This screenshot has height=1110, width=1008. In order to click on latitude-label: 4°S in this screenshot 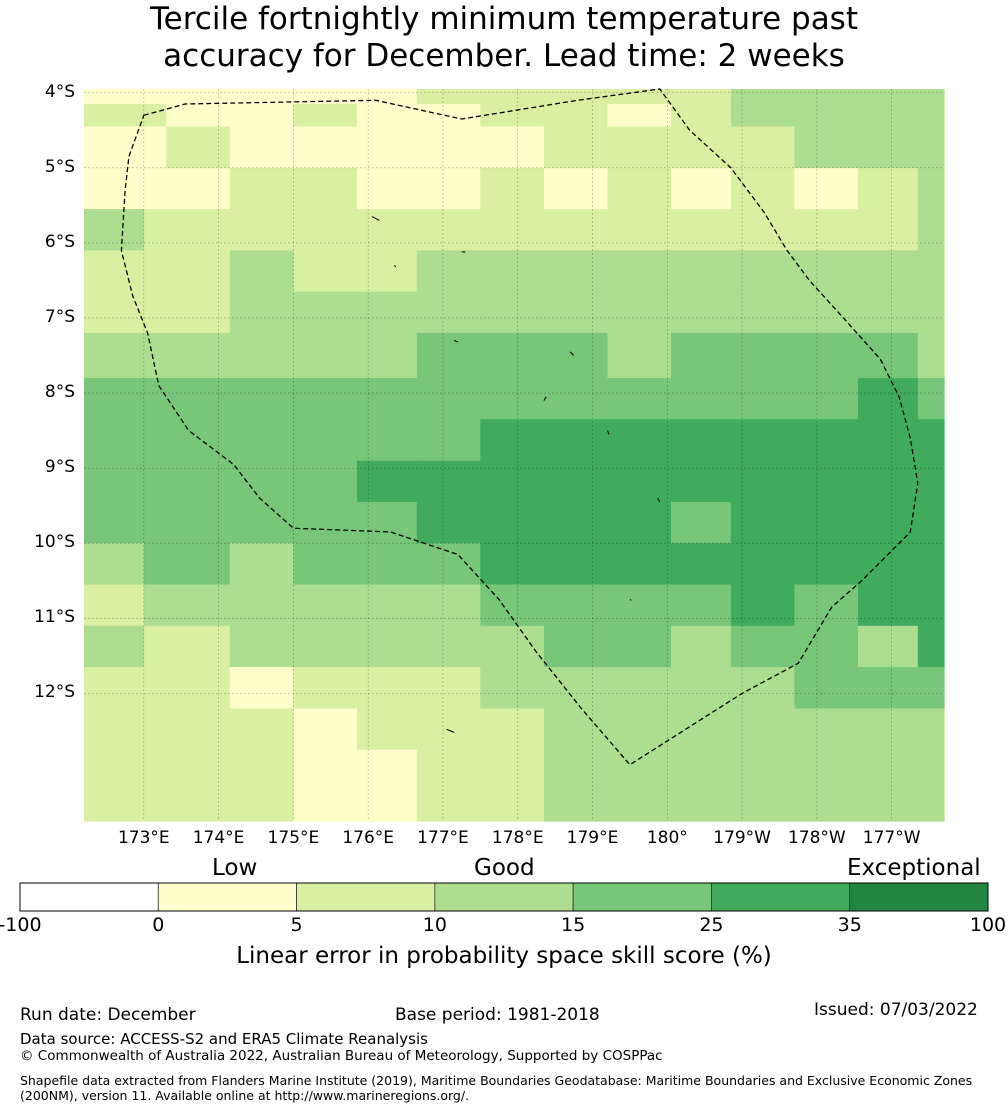, I will do `click(59, 91)`.